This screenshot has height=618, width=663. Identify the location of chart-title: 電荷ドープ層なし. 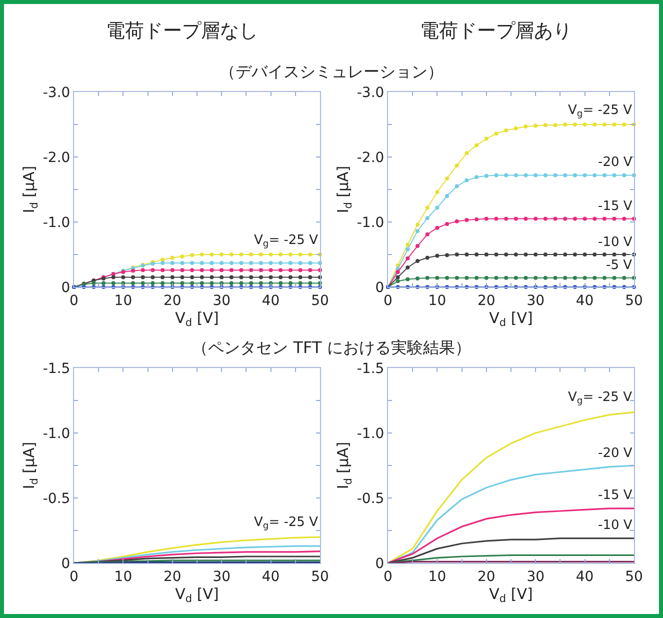
(182, 31).